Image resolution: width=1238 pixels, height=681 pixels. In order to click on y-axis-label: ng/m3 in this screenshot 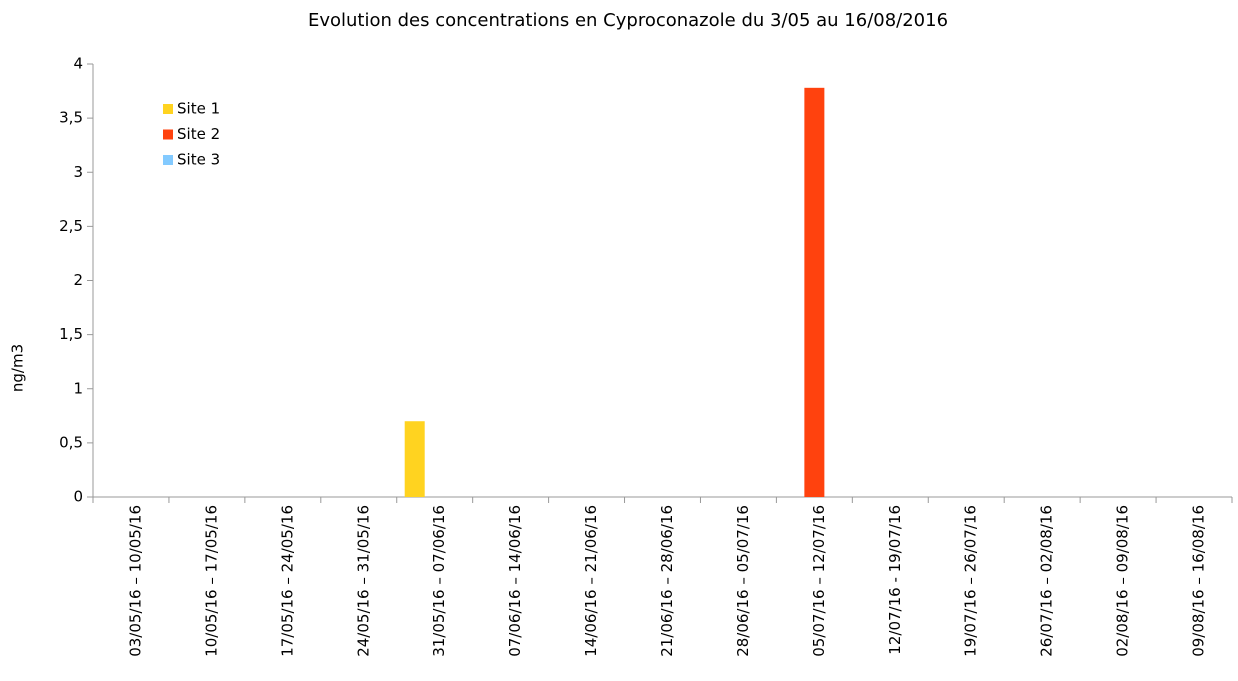, I will do `click(18, 368)`.